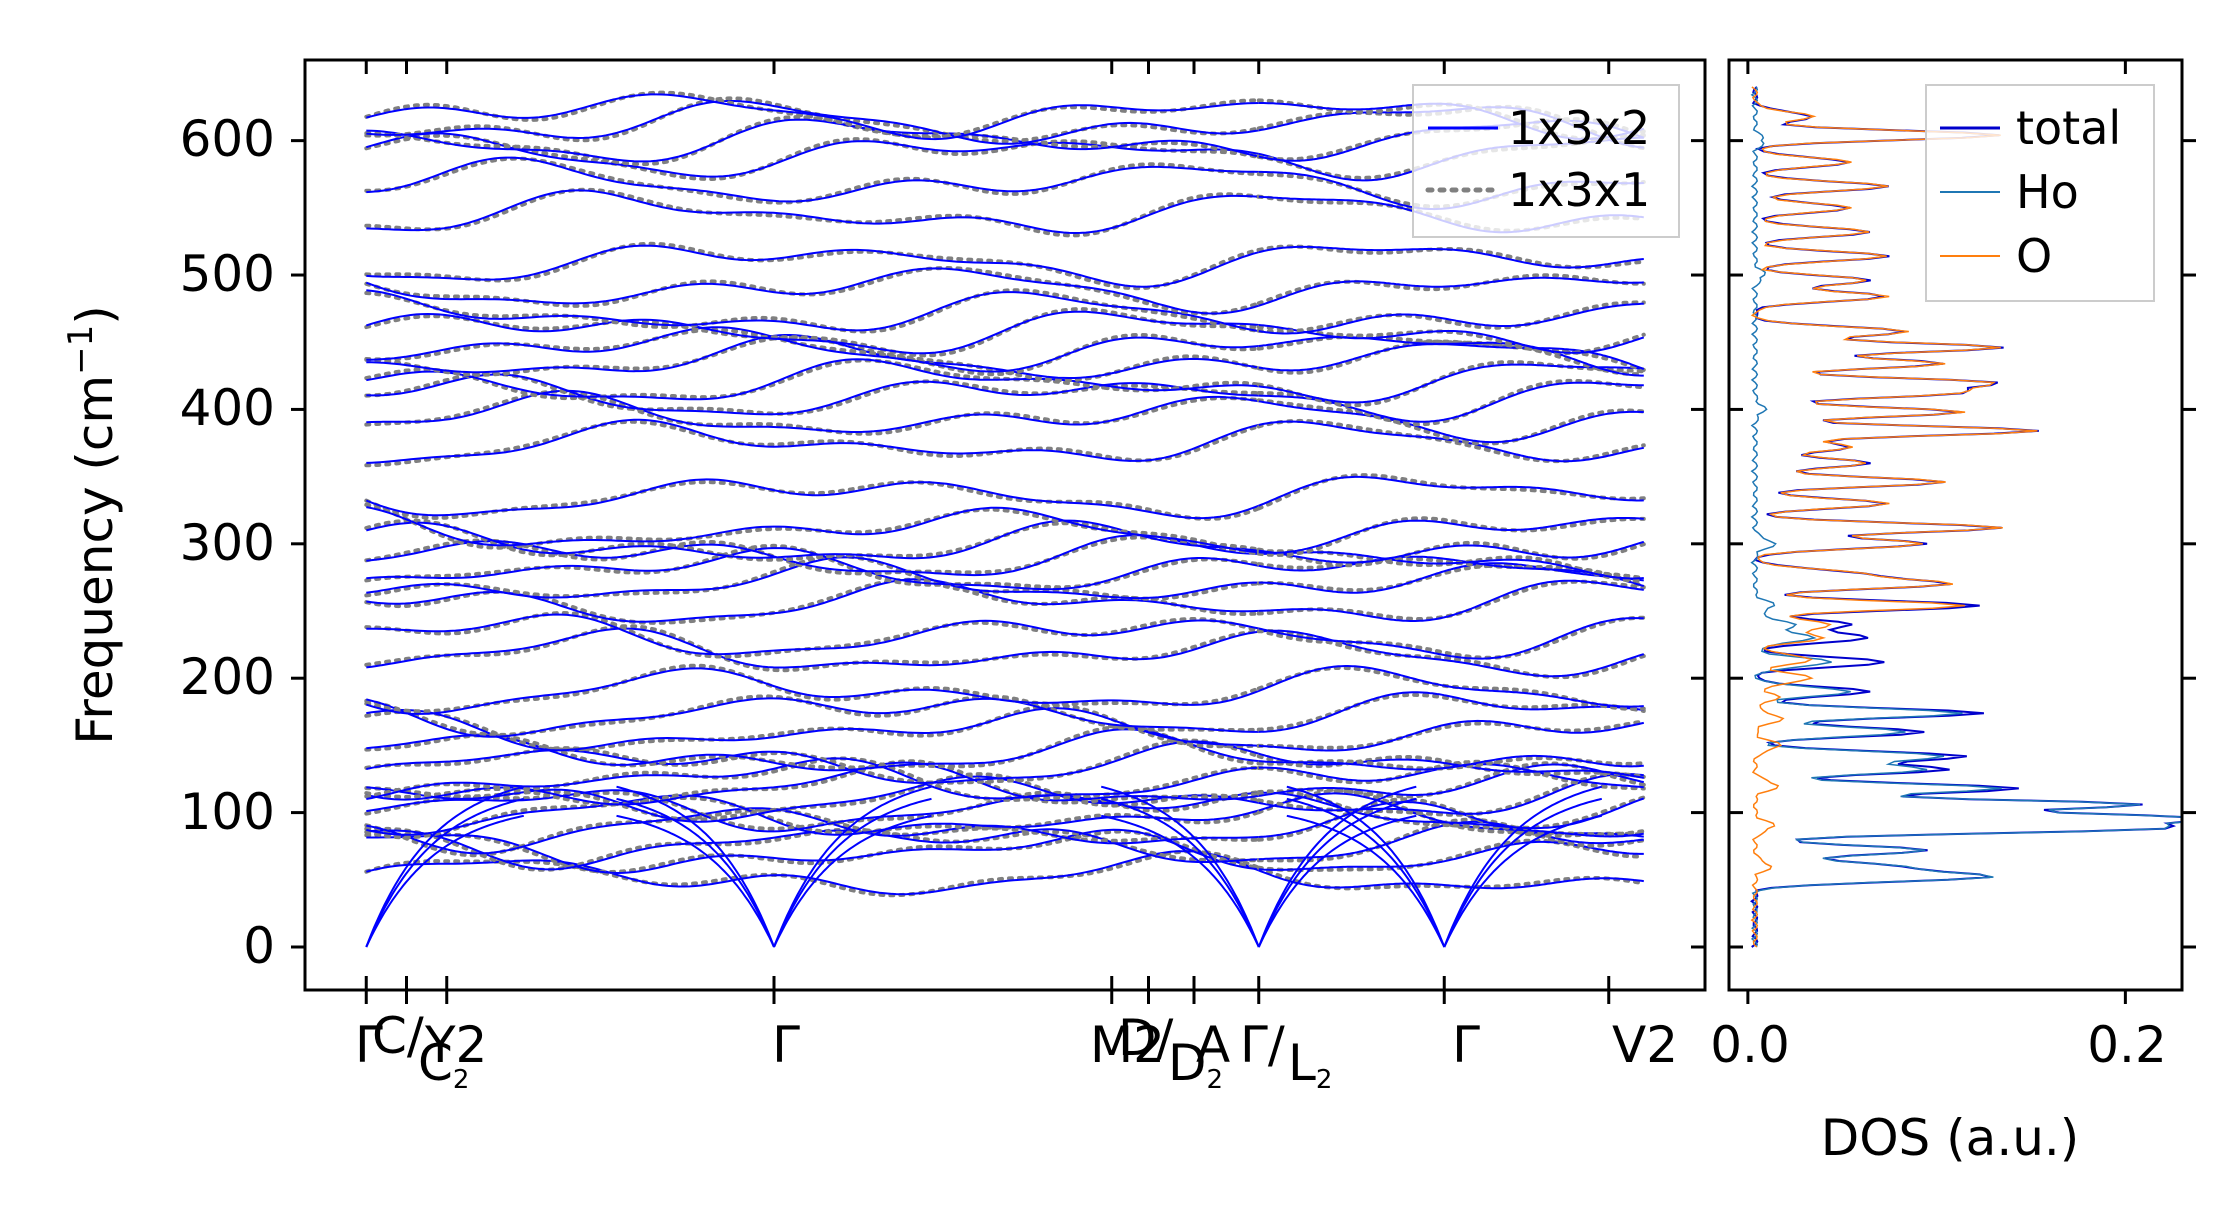 The height and width of the screenshot is (1220, 2222). I want to click on x-tick-label-y2: Y2, so click(455, 1045).